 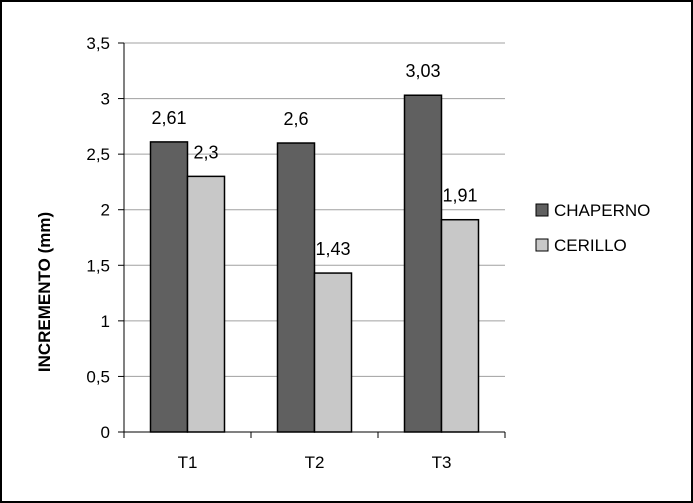 What do you see at coordinates (460, 325) in the screenshot?
I see `bar-cerillo-t3` at bounding box center [460, 325].